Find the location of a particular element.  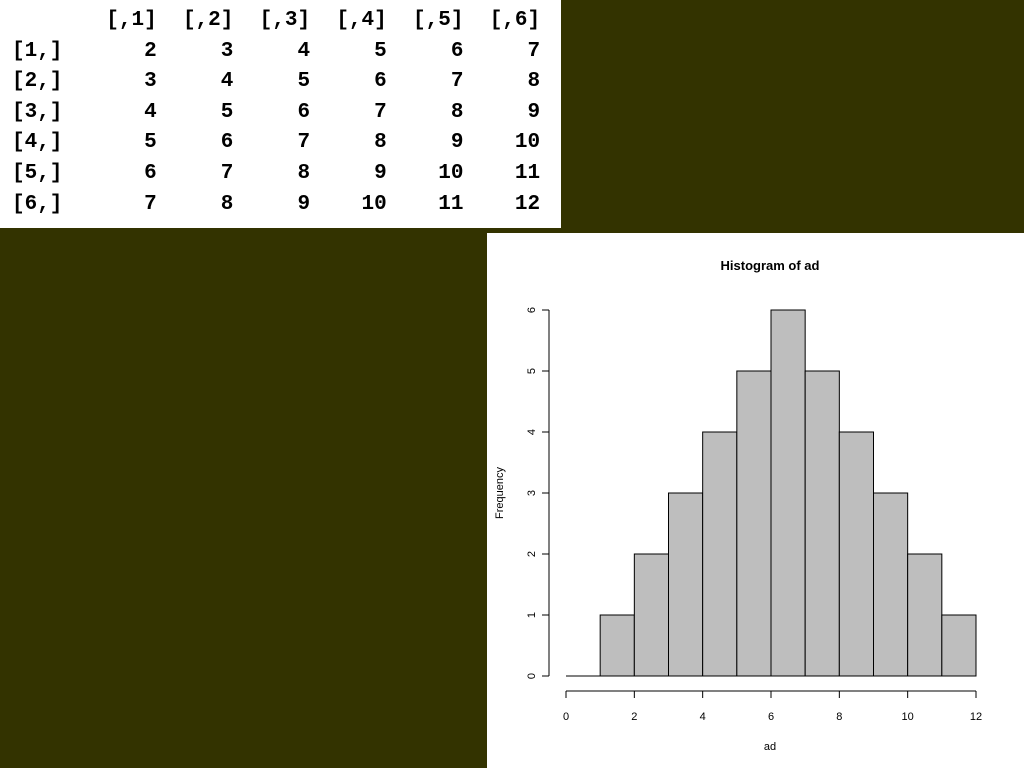

matrix-col-header: [,4] is located at coordinates (361, 20).